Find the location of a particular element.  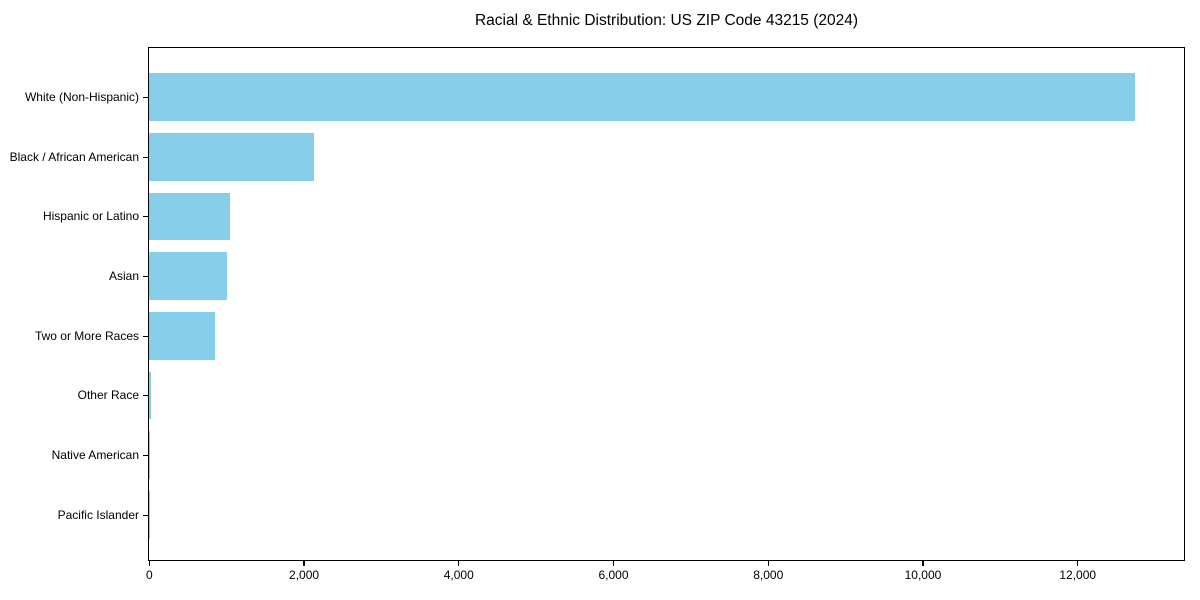

y-axis-label-two-or-more-races: Two or More Races is located at coordinates (86, 335).